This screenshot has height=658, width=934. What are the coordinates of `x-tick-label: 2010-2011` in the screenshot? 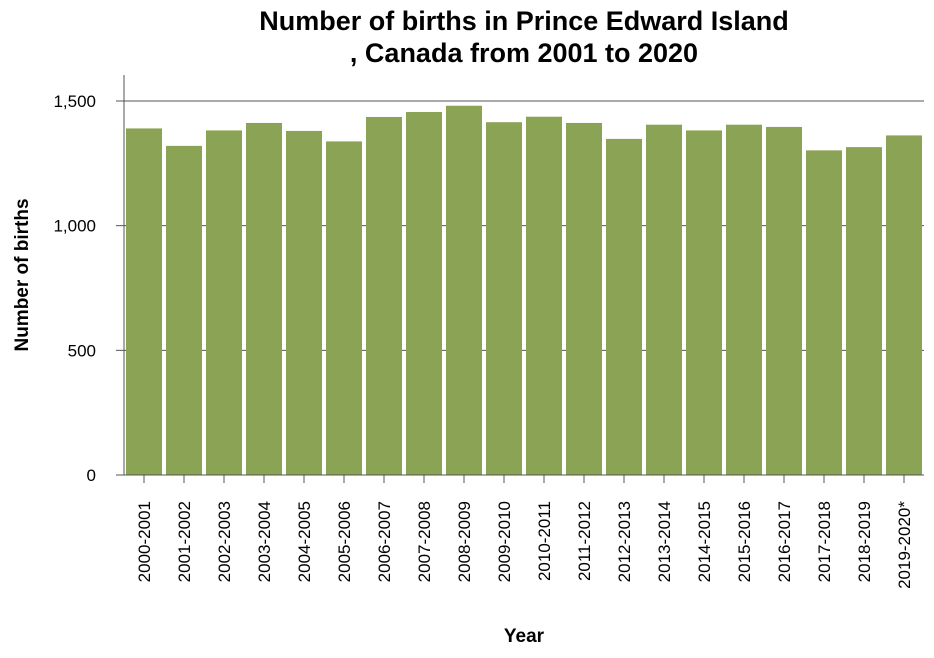 It's located at (544, 541).